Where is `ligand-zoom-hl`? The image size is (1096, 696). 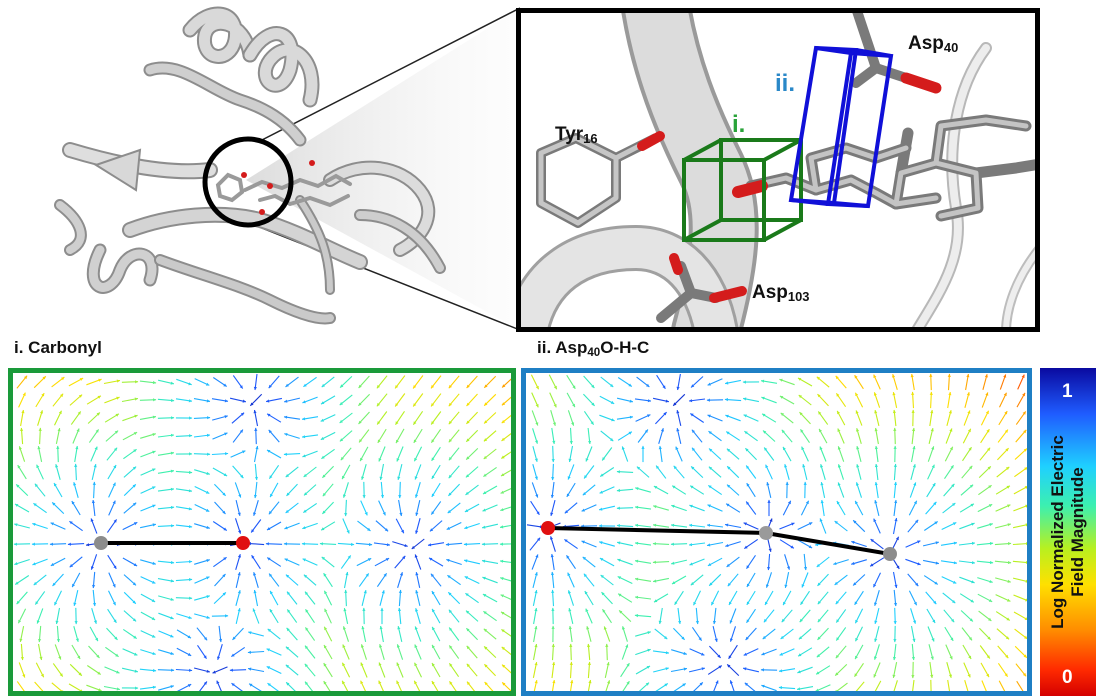
ligand-zoom-hl is located at coordinates (888, 168).